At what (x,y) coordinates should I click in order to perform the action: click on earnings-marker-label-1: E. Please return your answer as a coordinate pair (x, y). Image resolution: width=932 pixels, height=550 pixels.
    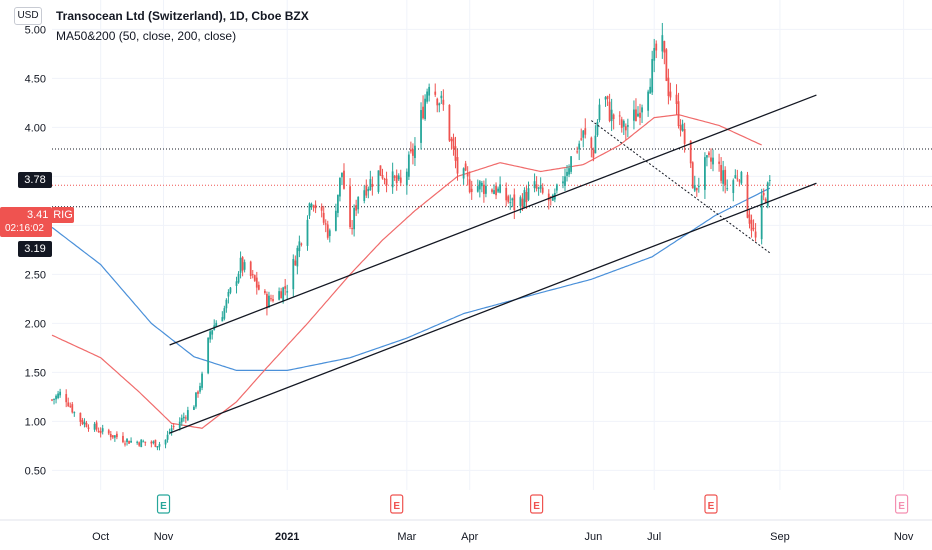
    Looking at the image, I should click on (396, 506).